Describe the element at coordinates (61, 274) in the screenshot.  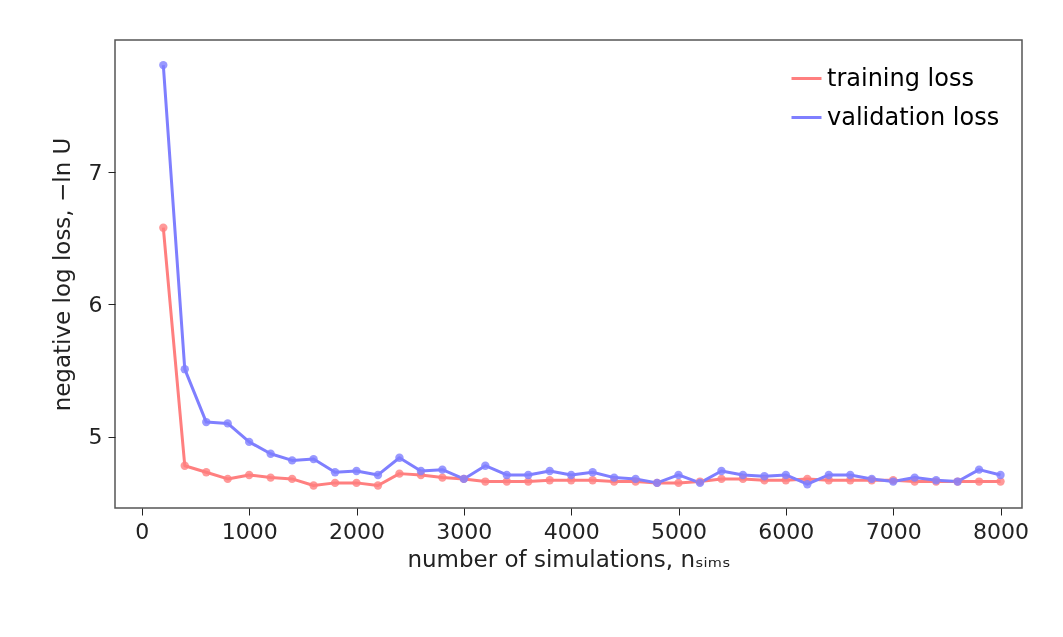
I see `y-axis-title: negative log loss, −ln U` at that location.